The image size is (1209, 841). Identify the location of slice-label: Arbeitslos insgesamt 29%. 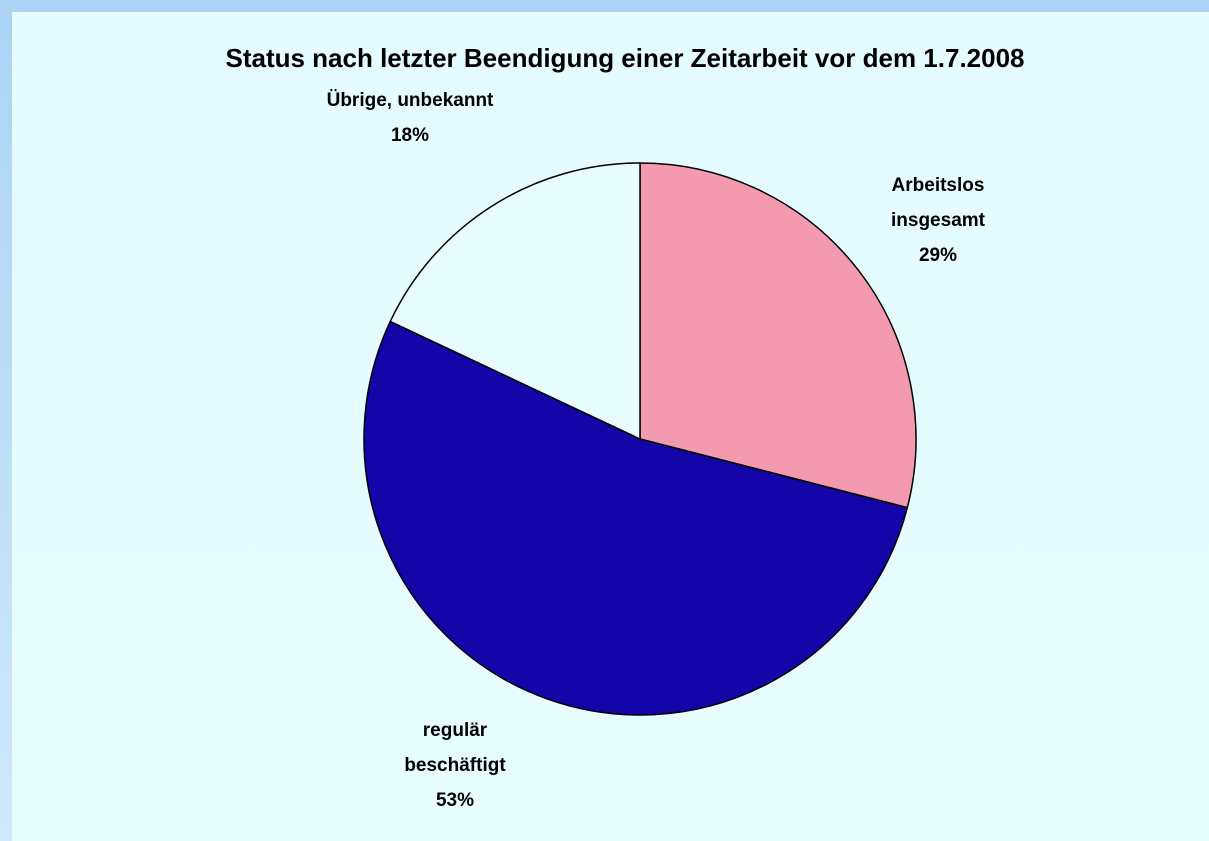
(938, 220).